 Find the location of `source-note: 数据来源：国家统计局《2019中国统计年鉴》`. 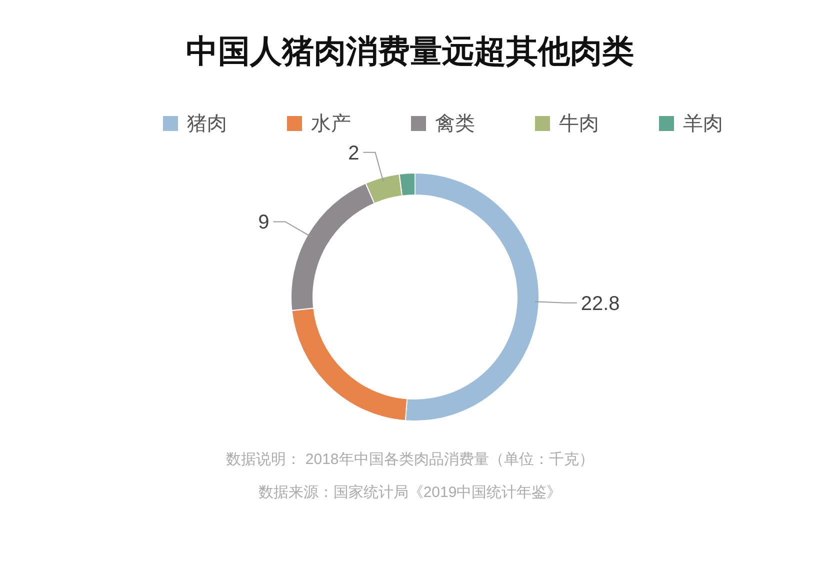

source-note: 数据来源：国家统计局《2019中国统计年鉴》 is located at coordinates (410, 492).